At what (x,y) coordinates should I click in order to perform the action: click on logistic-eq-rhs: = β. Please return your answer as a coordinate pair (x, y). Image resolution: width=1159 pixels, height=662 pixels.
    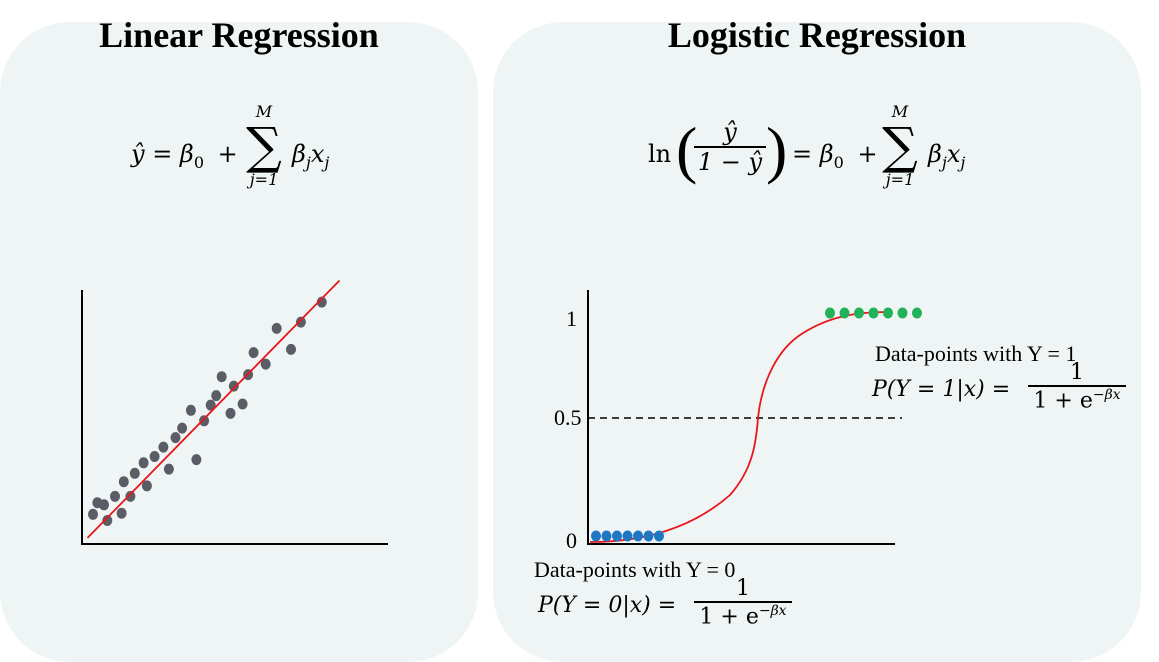
    Looking at the image, I should click on (813, 154).